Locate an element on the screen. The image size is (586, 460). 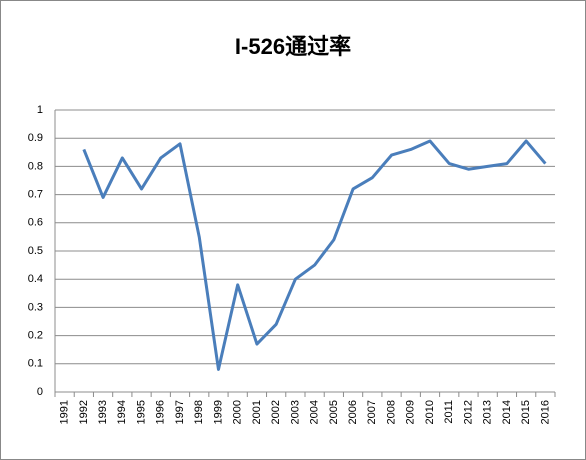
y-tick-label: 0.6 is located at coordinates (35, 223).